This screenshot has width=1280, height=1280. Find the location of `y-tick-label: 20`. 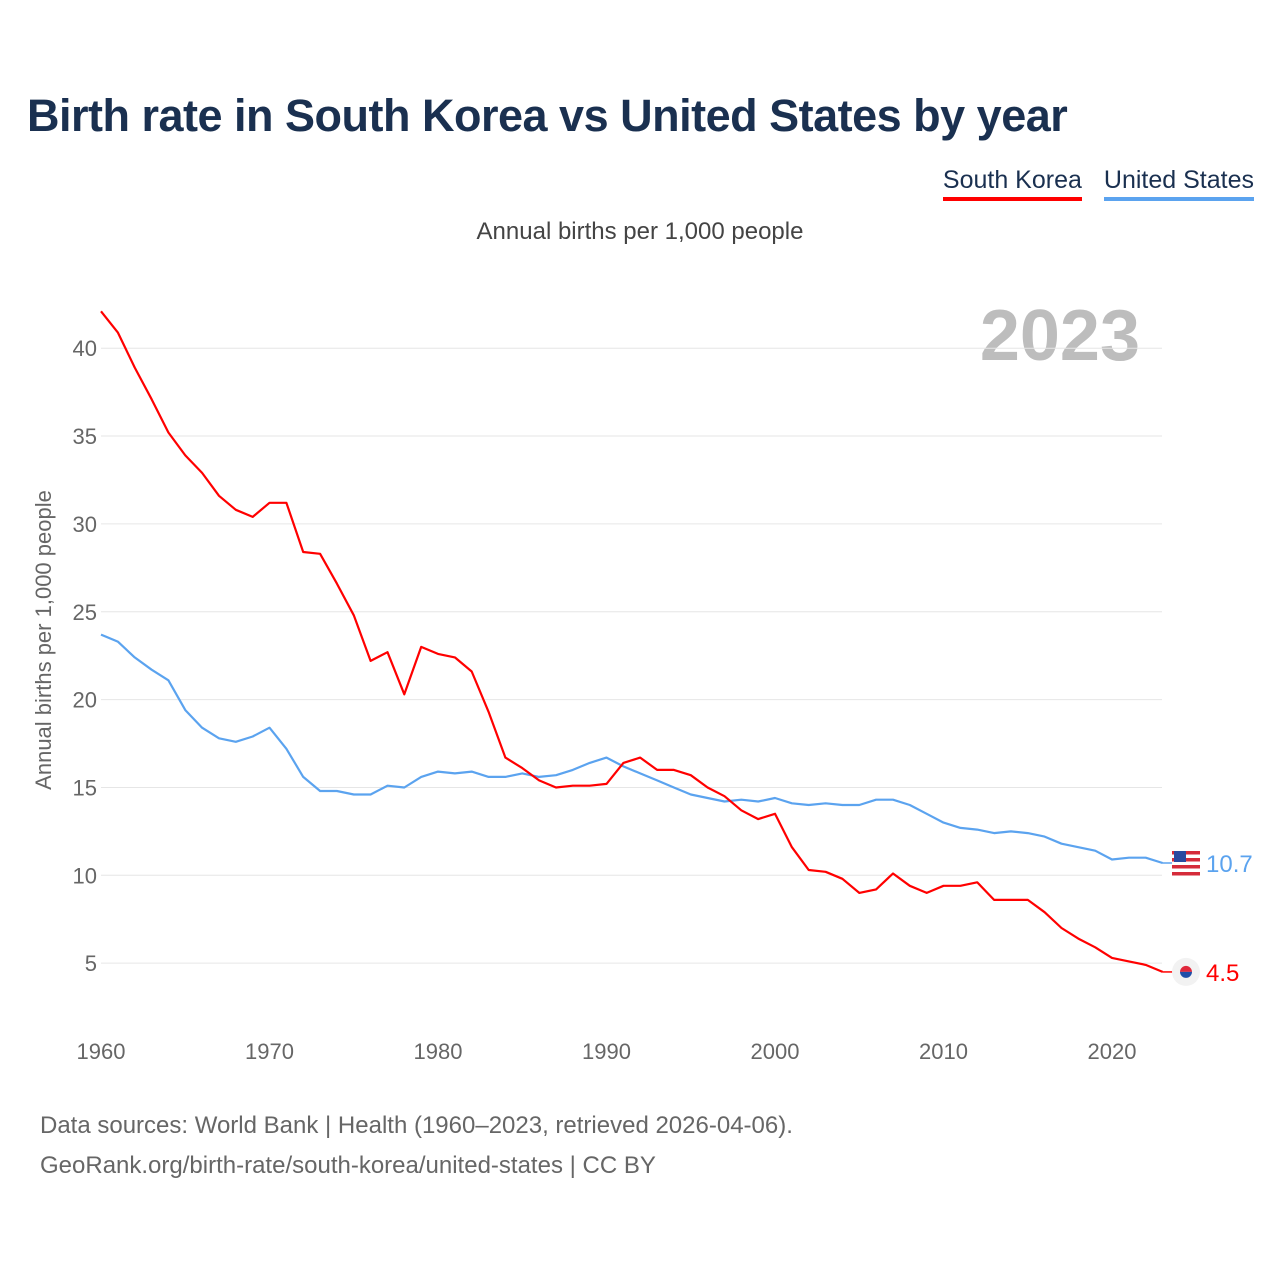

y-tick-label: 20 is located at coordinates (85, 700).